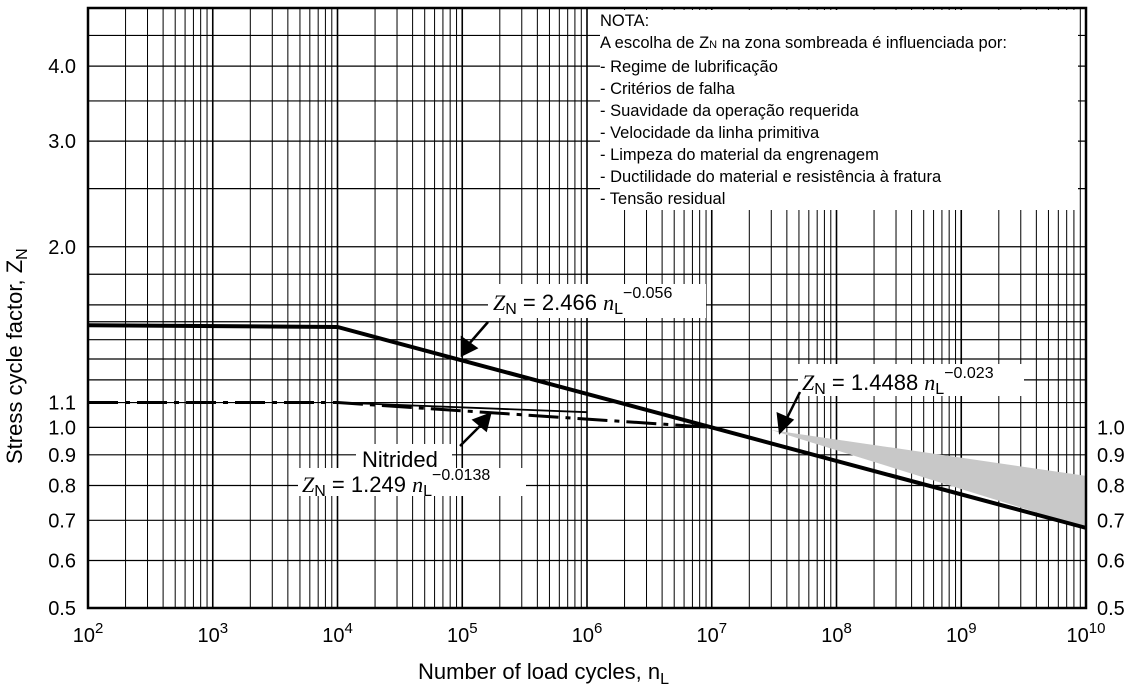  Describe the element at coordinates (308, 484) in the screenshot. I see `eq3-z: Z` at that location.